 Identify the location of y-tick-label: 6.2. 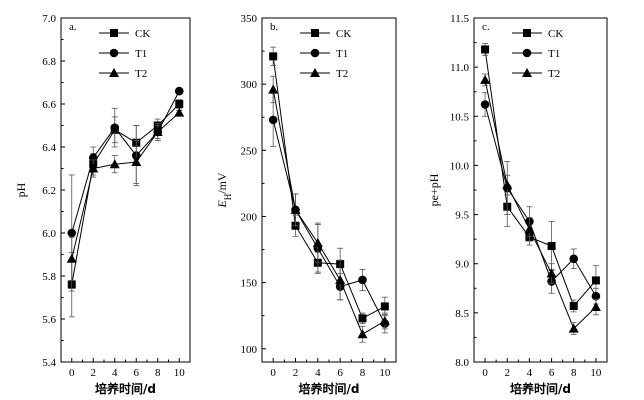
(49, 191).